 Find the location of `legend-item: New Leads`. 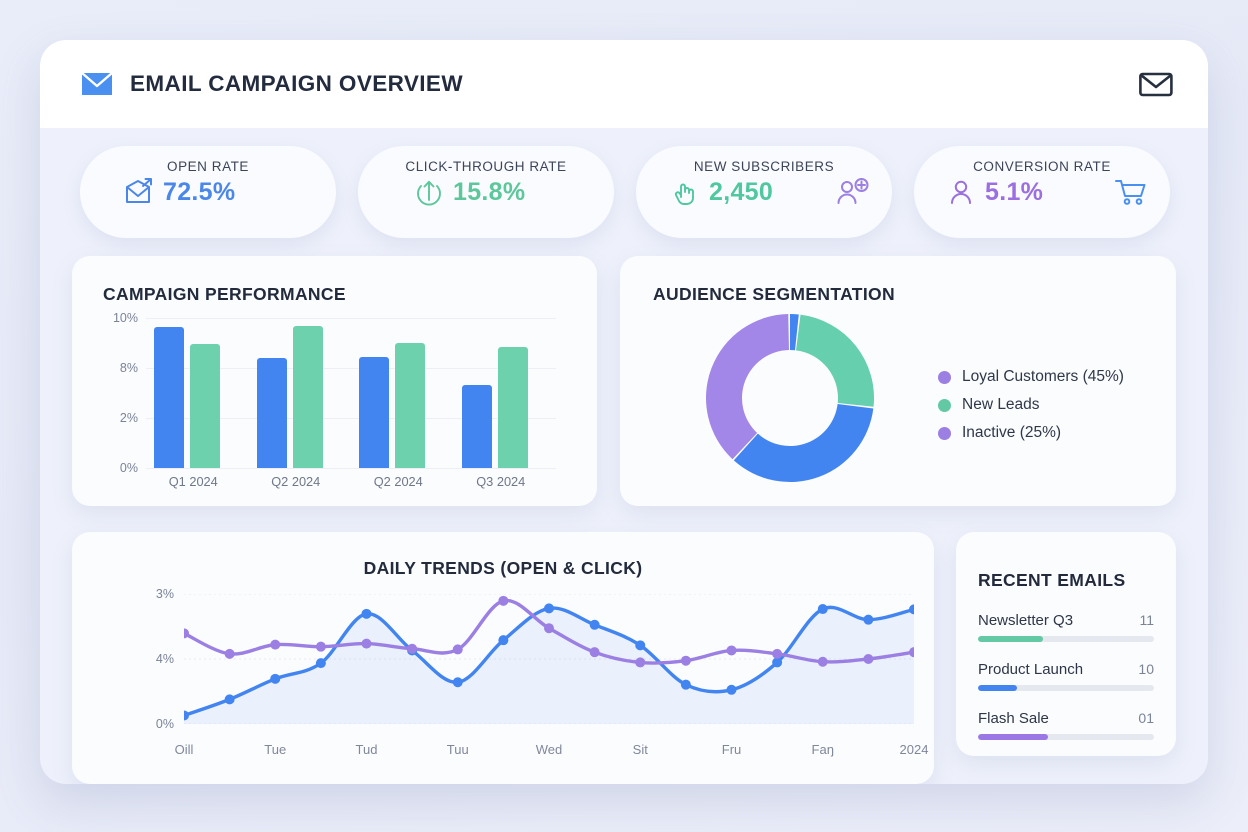

legend-item: New Leads is located at coordinates (1031, 405).